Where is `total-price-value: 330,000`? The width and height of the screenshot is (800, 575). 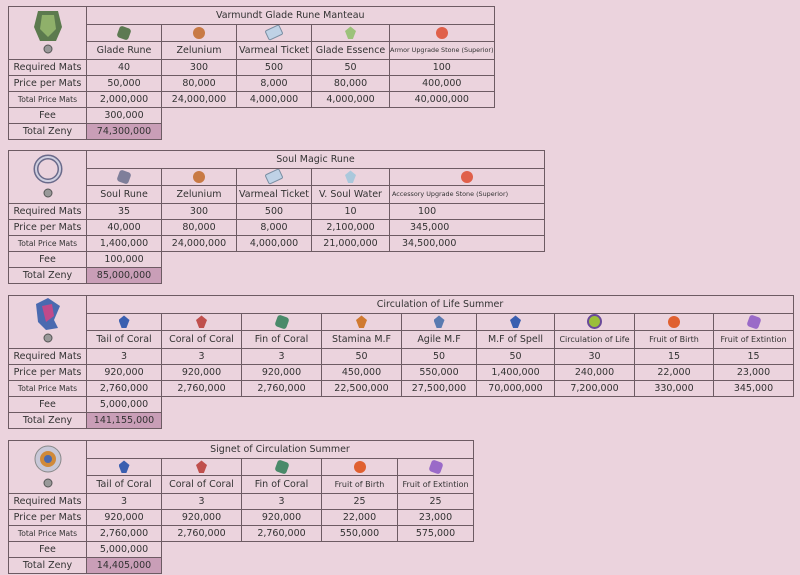
total-price-value: 330,000 is located at coordinates (674, 388).